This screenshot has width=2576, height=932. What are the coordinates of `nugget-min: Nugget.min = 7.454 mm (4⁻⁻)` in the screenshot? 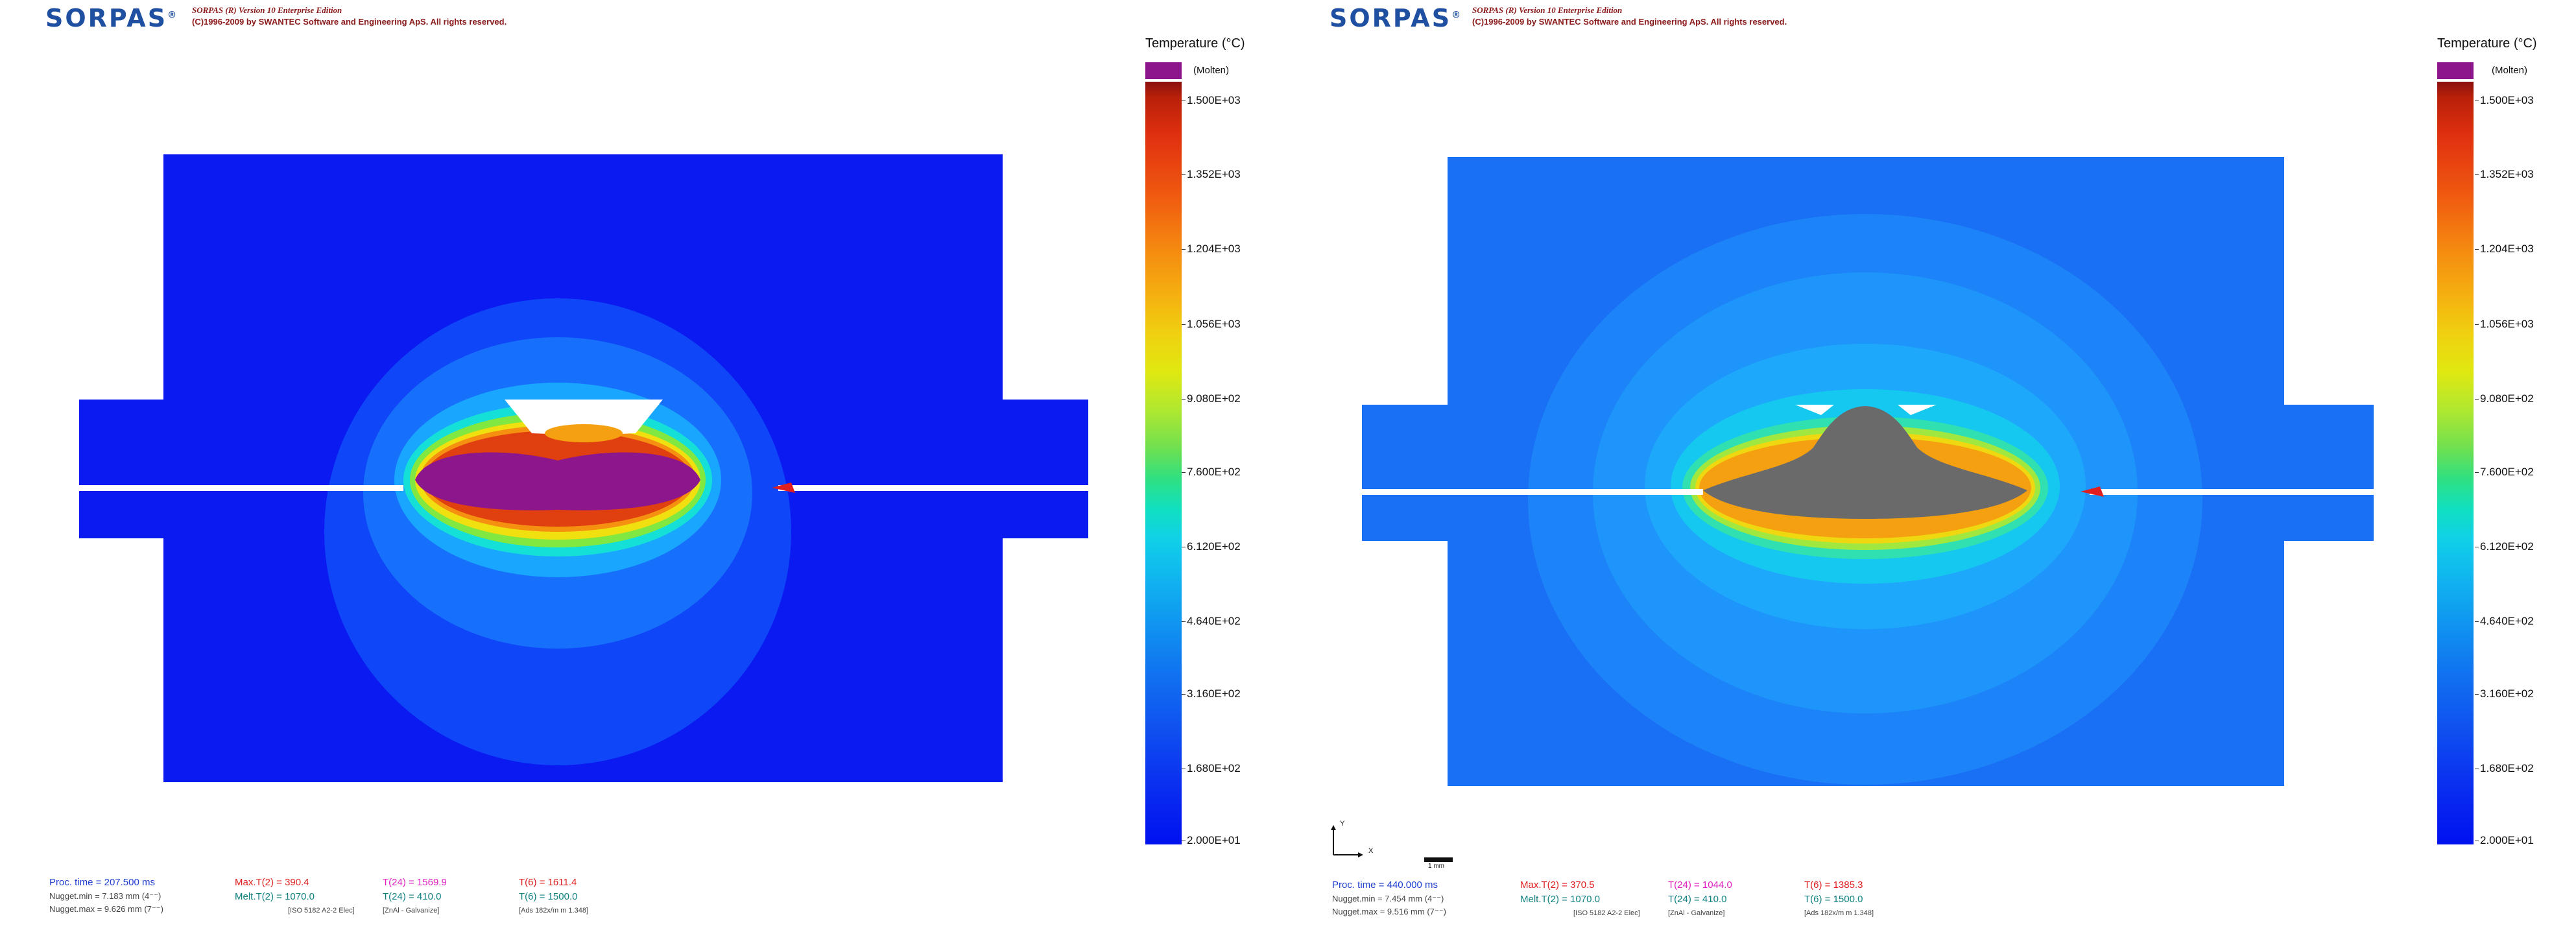 It's located at (1388, 898).